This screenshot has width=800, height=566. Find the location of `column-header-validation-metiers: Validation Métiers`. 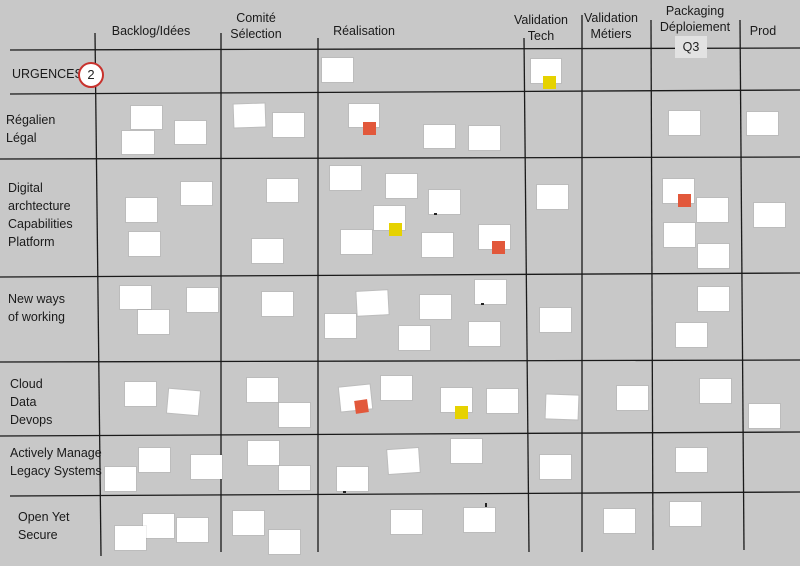

column-header-validation-metiers: Validation Métiers is located at coordinates (611, 26).